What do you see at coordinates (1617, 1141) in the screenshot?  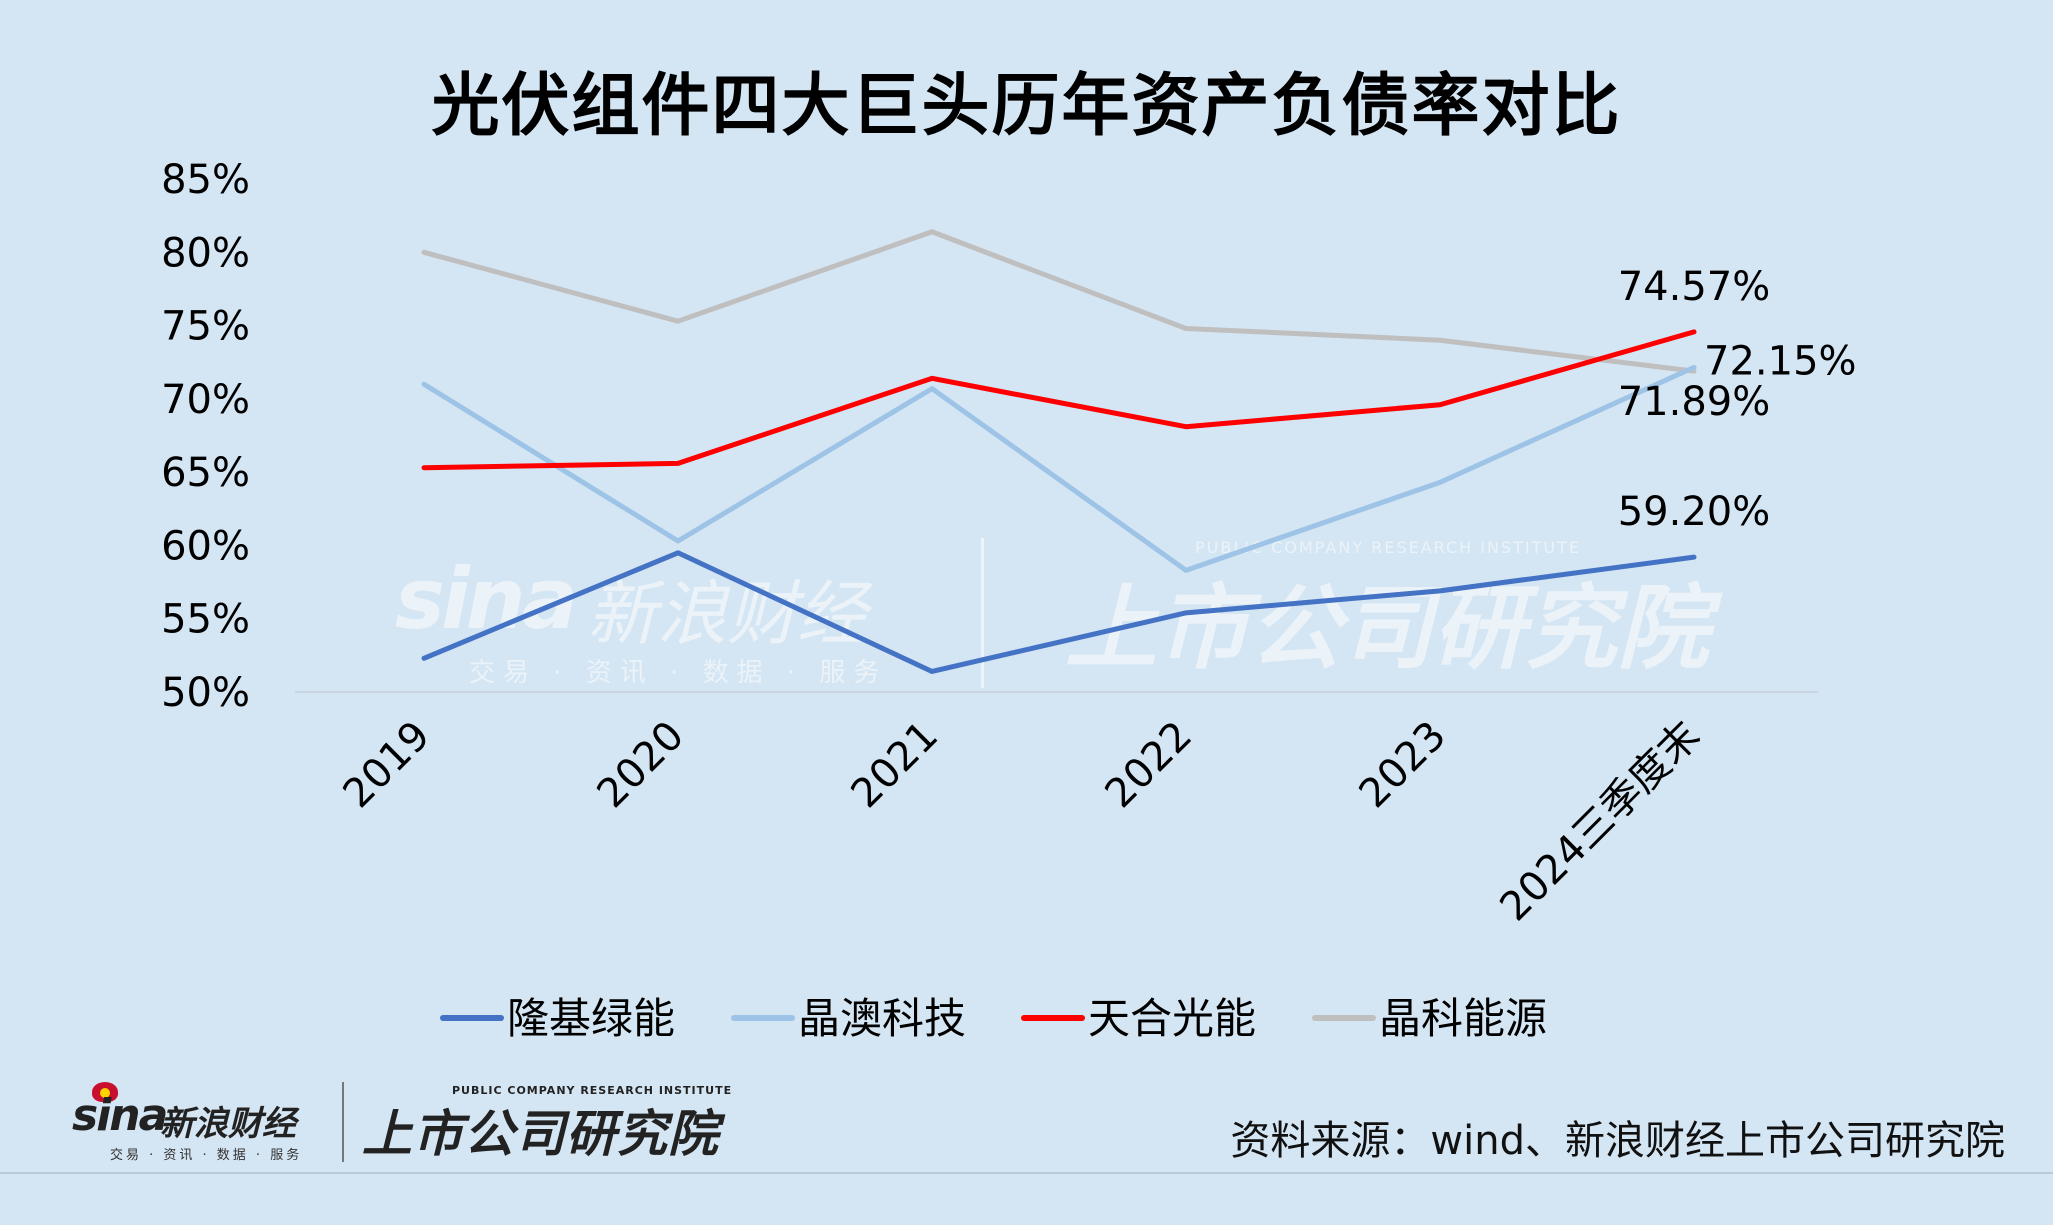 I see `source-note: 资料来源：wind、新浪财经上市公司研究院` at bounding box center [1617, 1141].